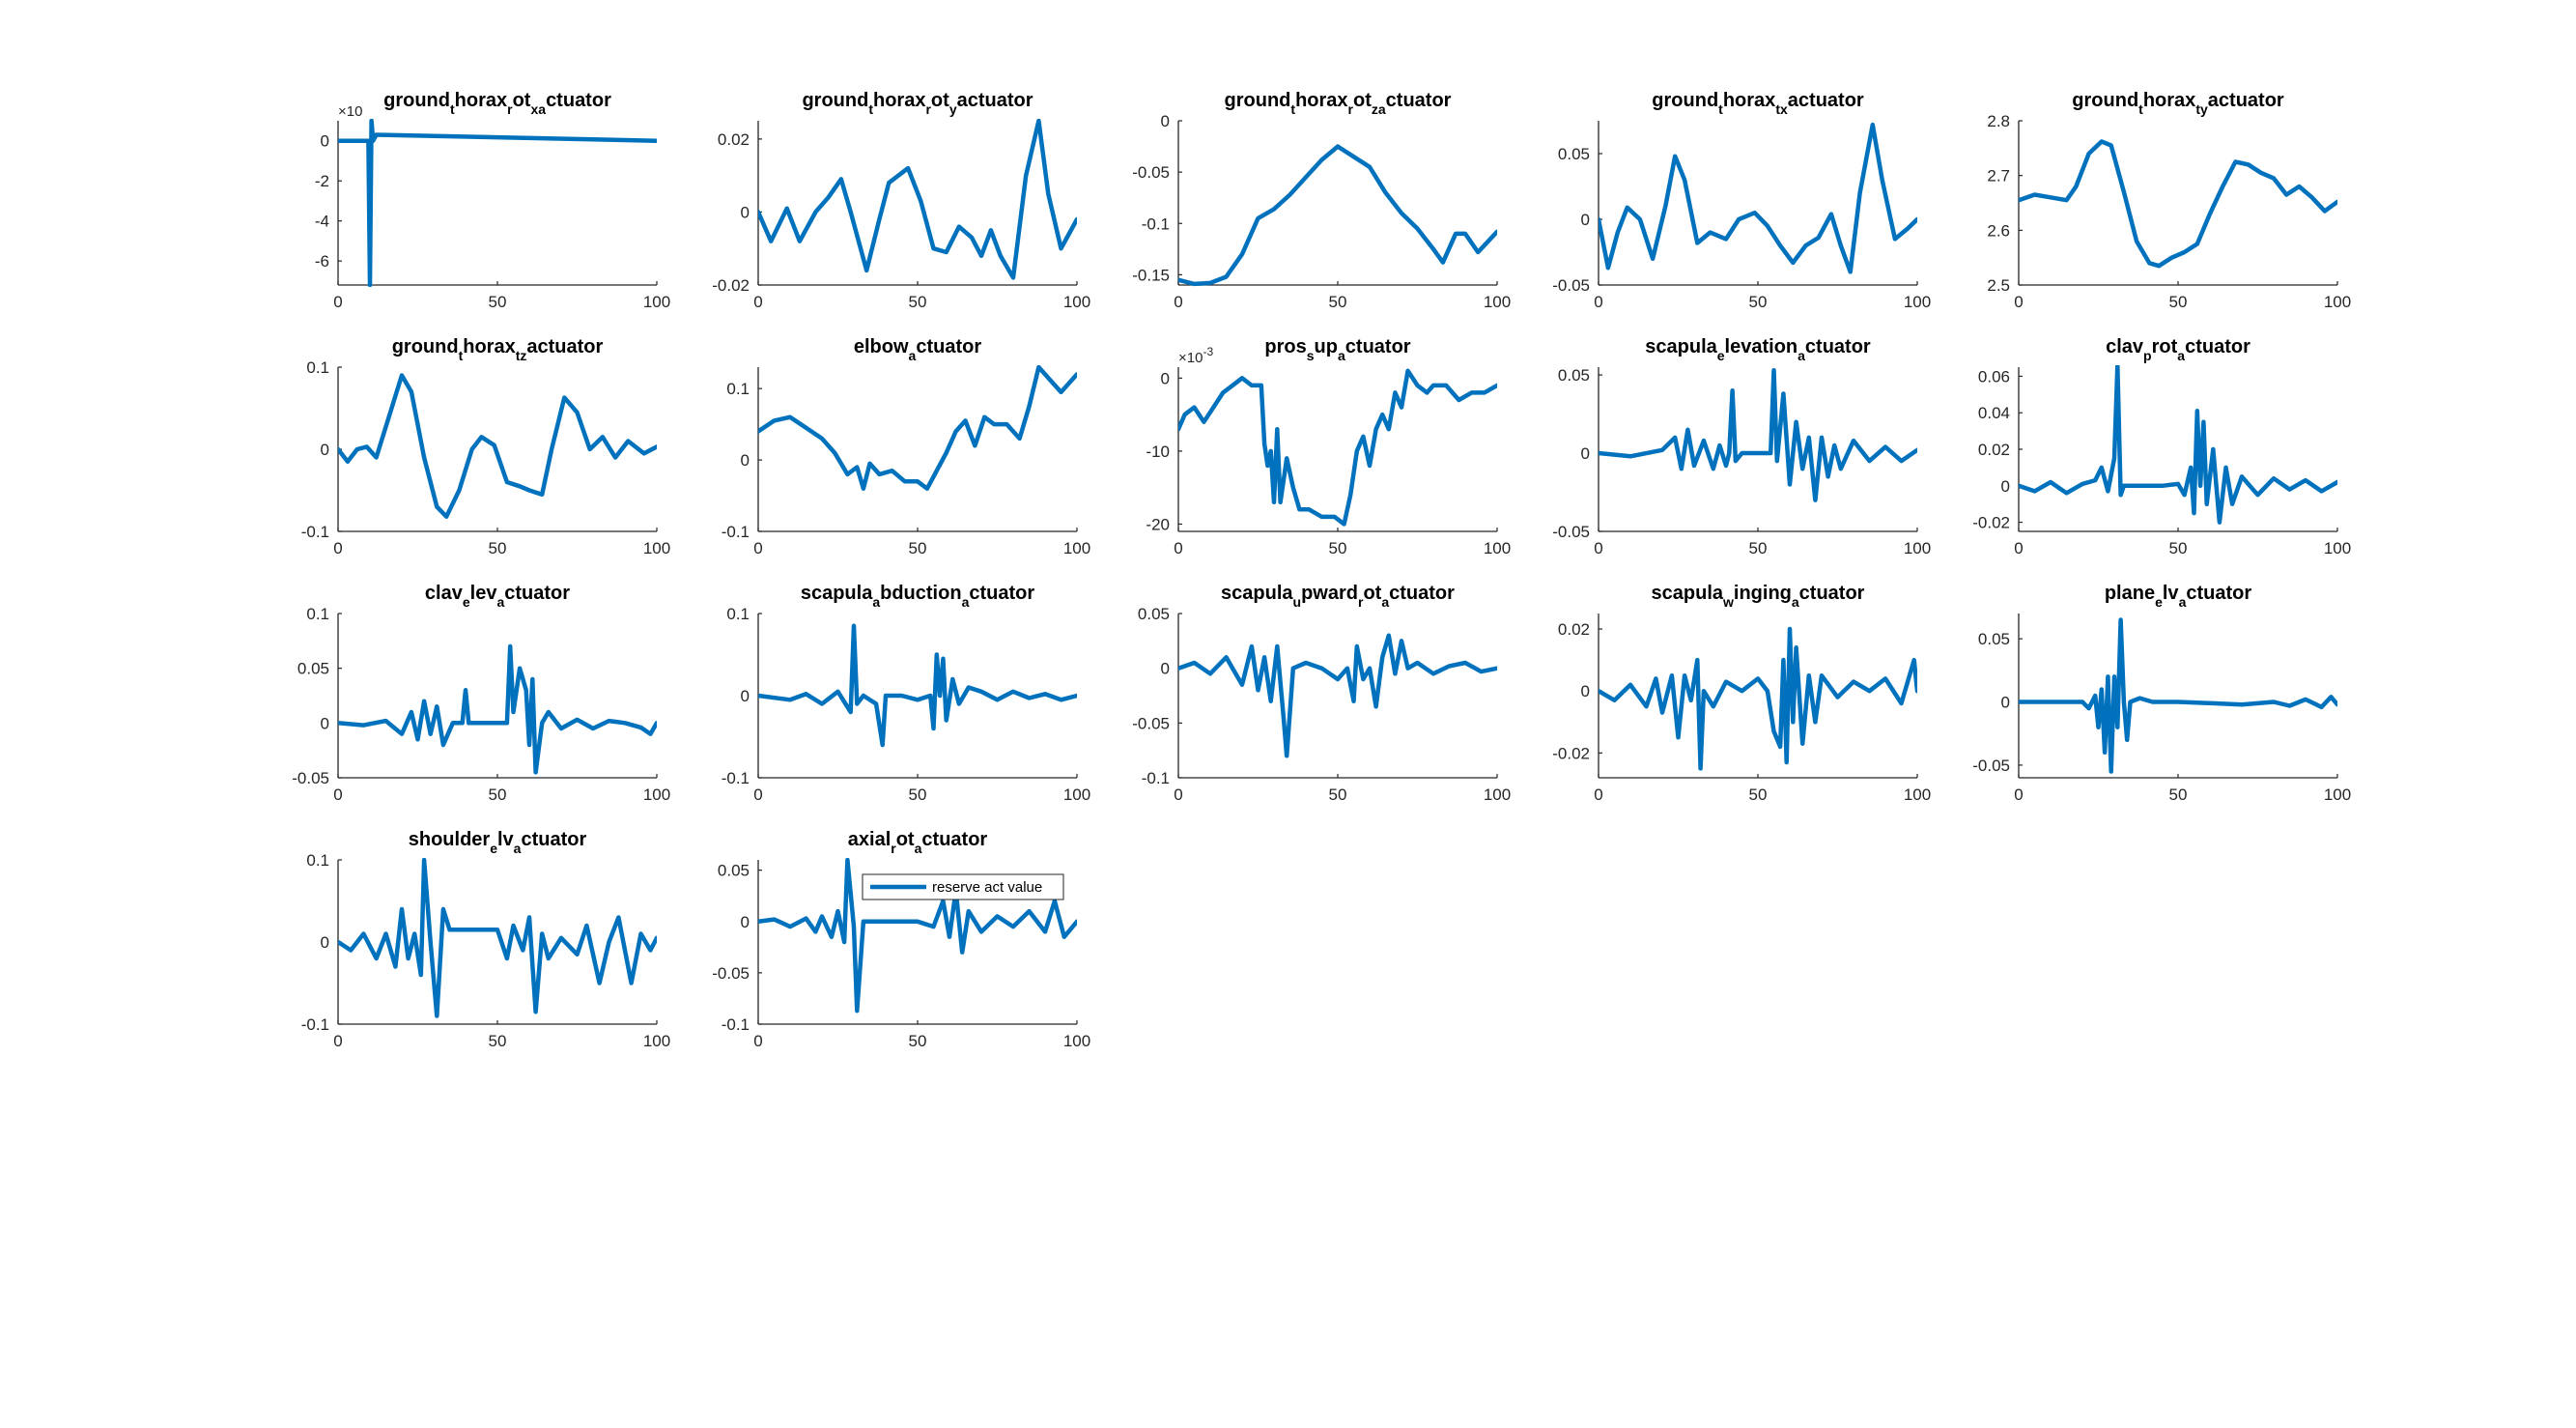 This screenshot has width=2576, height=1428. I want to click on subplot-title: clavprotactuator, so click(2178, 349).